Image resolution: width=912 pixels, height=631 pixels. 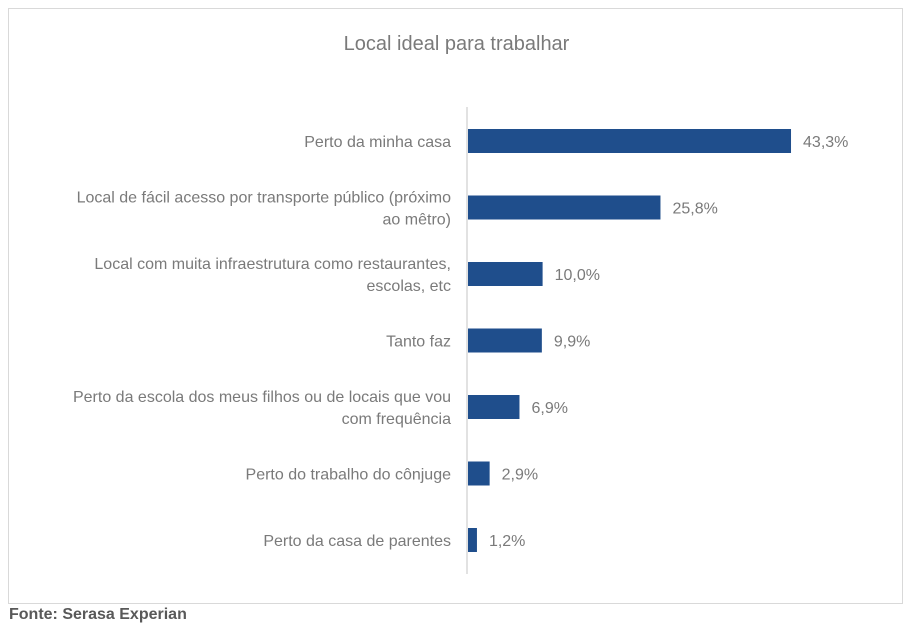 What do you see at coordinates (377, 142) in the screenshot?
I see `category-label: Perto da minha casa` at bounding box center [377, 142].